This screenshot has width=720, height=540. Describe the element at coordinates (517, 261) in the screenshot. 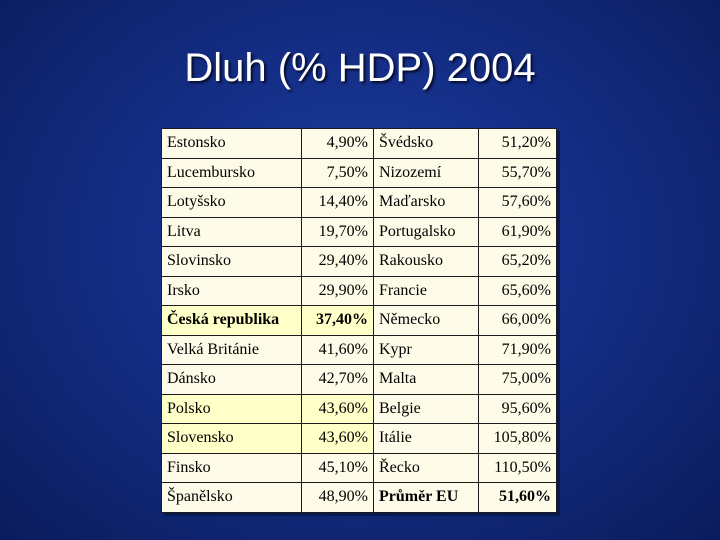

I see `debt-value-cell: 65,20%` at that location.